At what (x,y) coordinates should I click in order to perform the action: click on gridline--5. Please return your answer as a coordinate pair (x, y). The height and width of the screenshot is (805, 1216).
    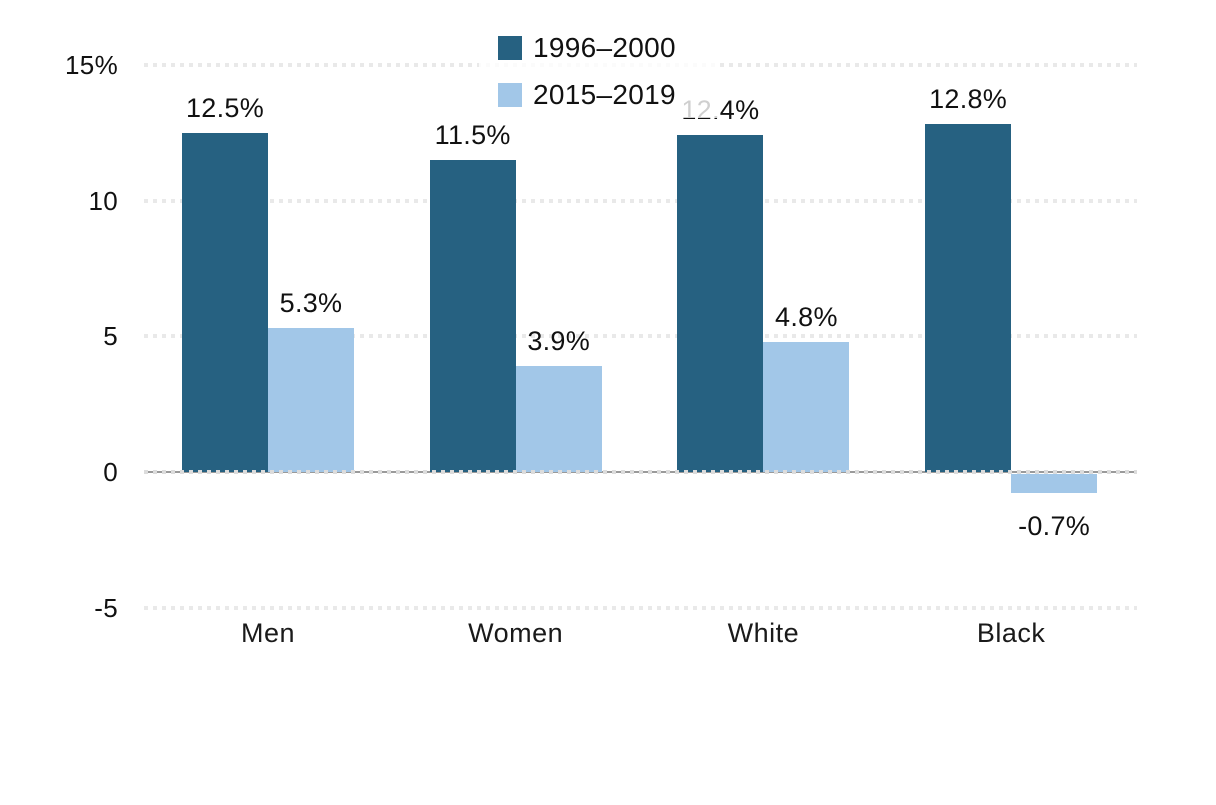
    Looking at the image, I should click on (640, 607).